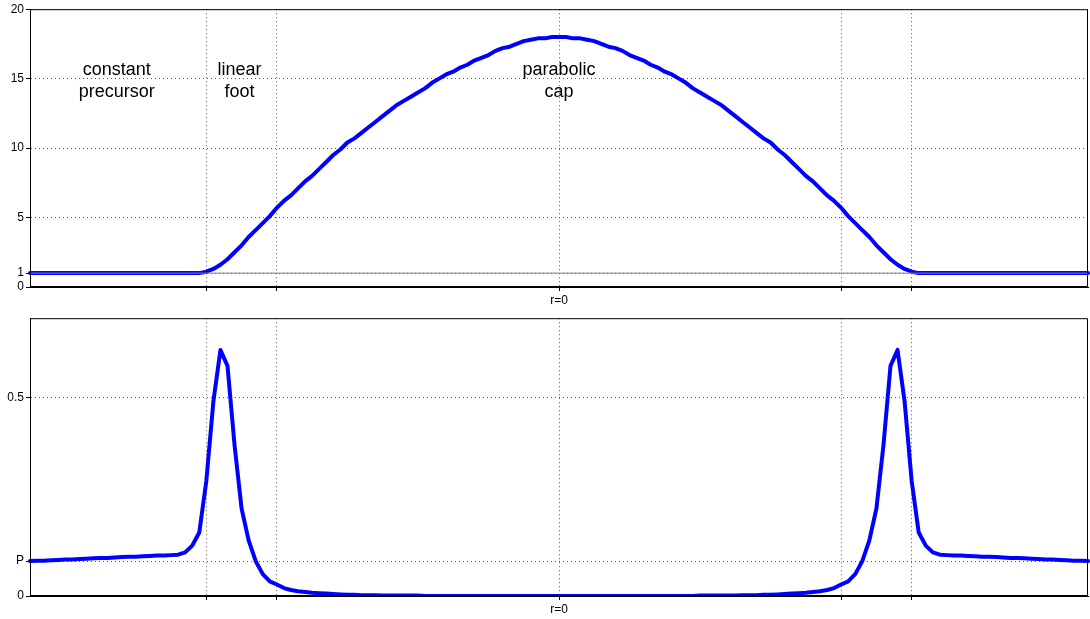  Describe the element at coordinates (16, 396) in the screenshot. I see `y-tick-label: 0.5` at that location.